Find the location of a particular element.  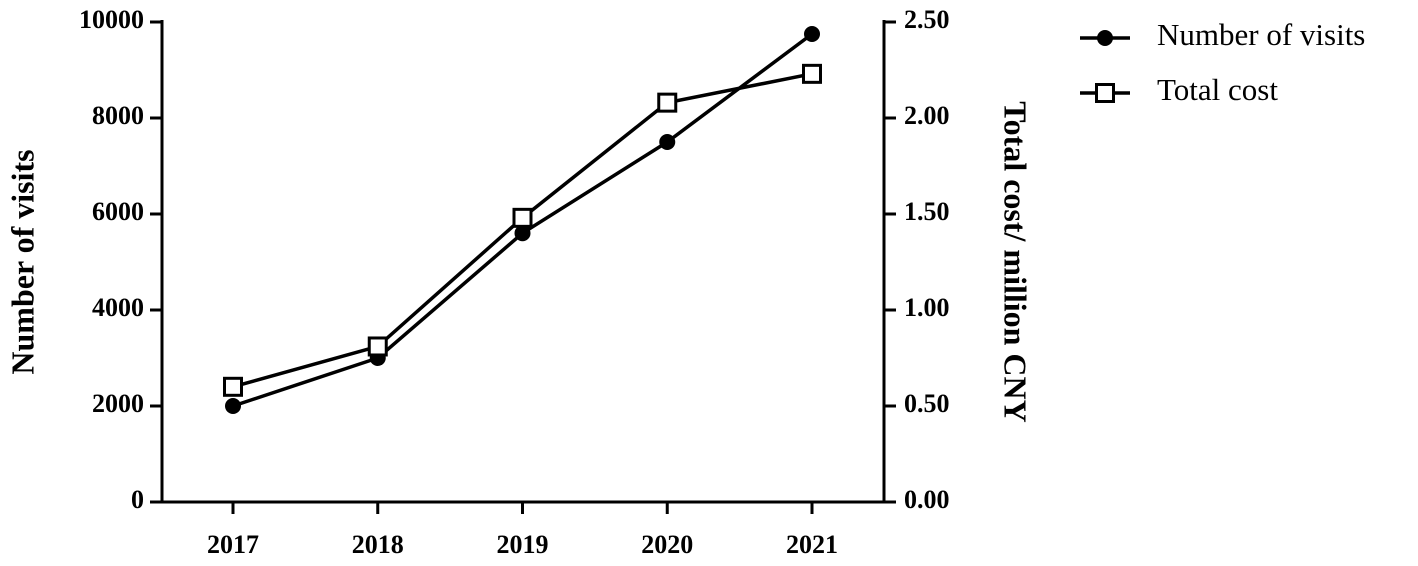

x-tick-label: 2020 is located at coordinates (667, 544).